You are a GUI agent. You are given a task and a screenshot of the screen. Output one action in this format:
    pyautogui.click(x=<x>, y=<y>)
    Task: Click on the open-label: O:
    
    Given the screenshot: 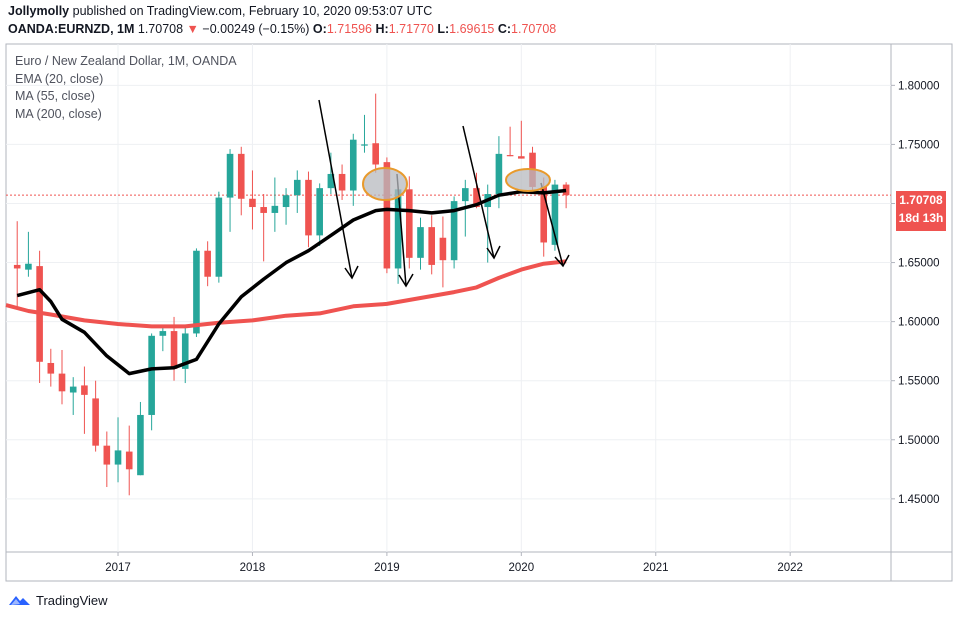 What is the action you would take?
    pyautogui.click(x=319, y=29)
    